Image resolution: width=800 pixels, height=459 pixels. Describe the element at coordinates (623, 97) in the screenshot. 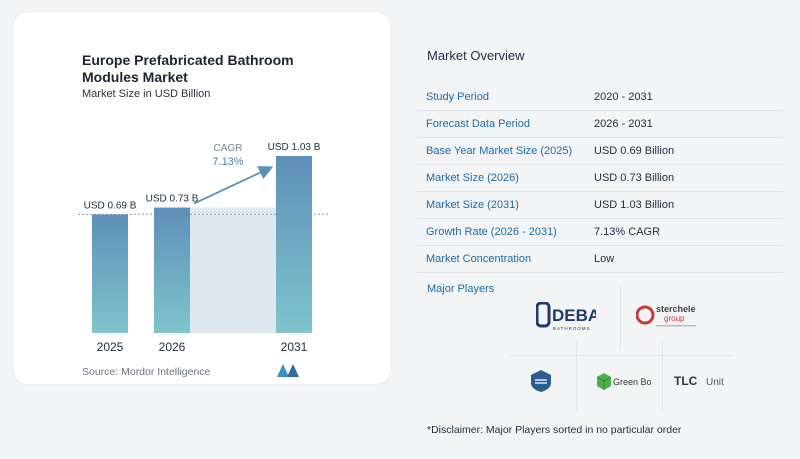

I see `overview-row-value: 2020 - 2031` at that location.